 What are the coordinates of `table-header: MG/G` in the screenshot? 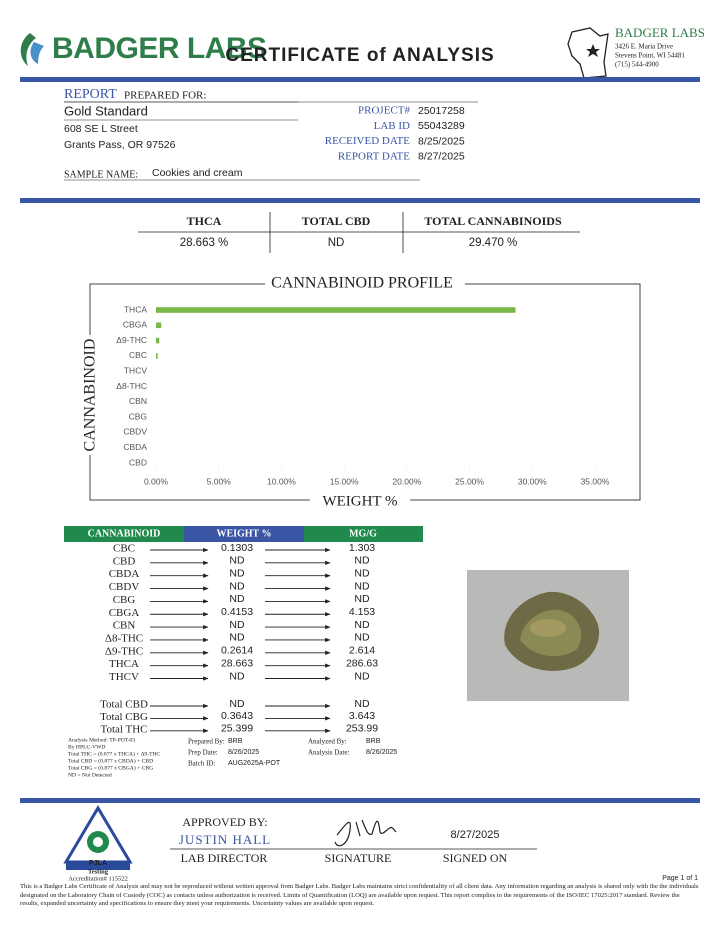 It's located at (363, 533).